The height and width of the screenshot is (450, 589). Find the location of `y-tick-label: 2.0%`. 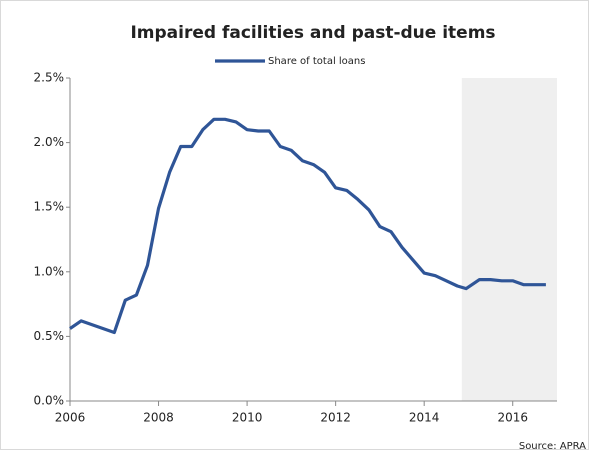

y-tick-label: 2.0% is located at coordinates (49, 142).